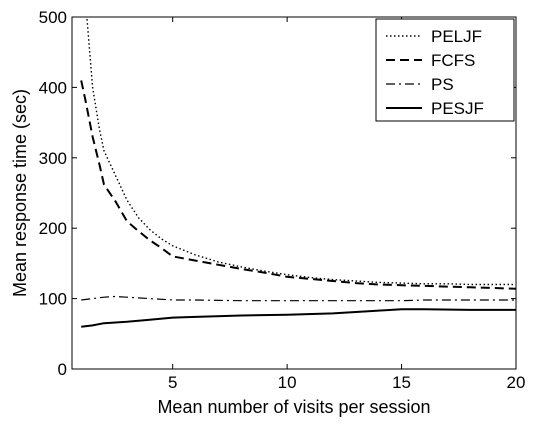 This screenshot has width=536, height=424. I want to click on y-tick-label: 200, so click(53, 228).